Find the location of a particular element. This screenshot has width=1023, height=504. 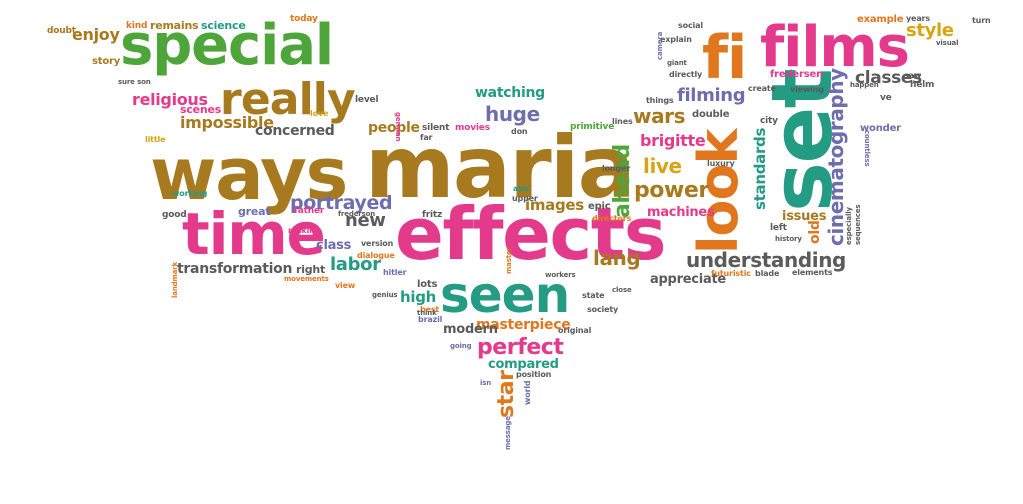

word-really: really is located at coordinates (288, 99).